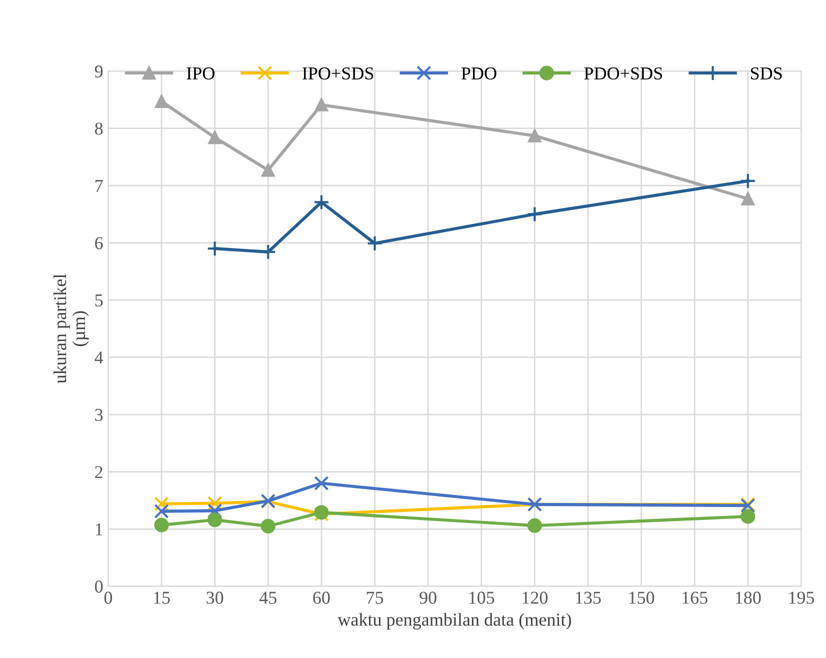 The height and width of the screenshot is (658, 826). What do you see at coordinates (98, 472) in the screenshot?
I see `y-tick-label: 2` at bounding box center [98, 472].